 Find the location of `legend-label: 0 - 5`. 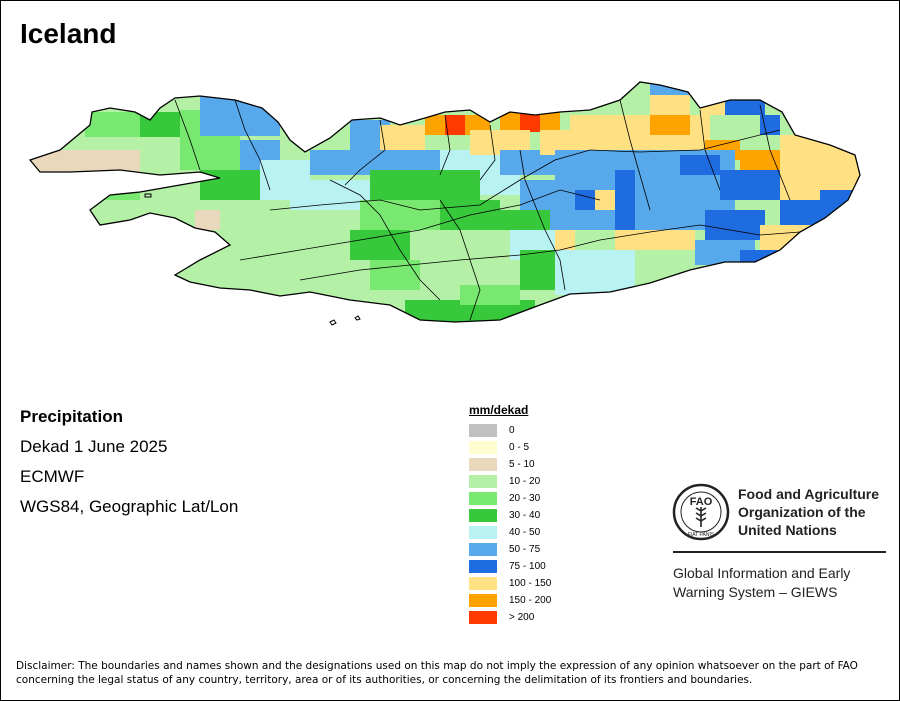

legend-label: 0 - 5 is located at coordinates (519, 447).